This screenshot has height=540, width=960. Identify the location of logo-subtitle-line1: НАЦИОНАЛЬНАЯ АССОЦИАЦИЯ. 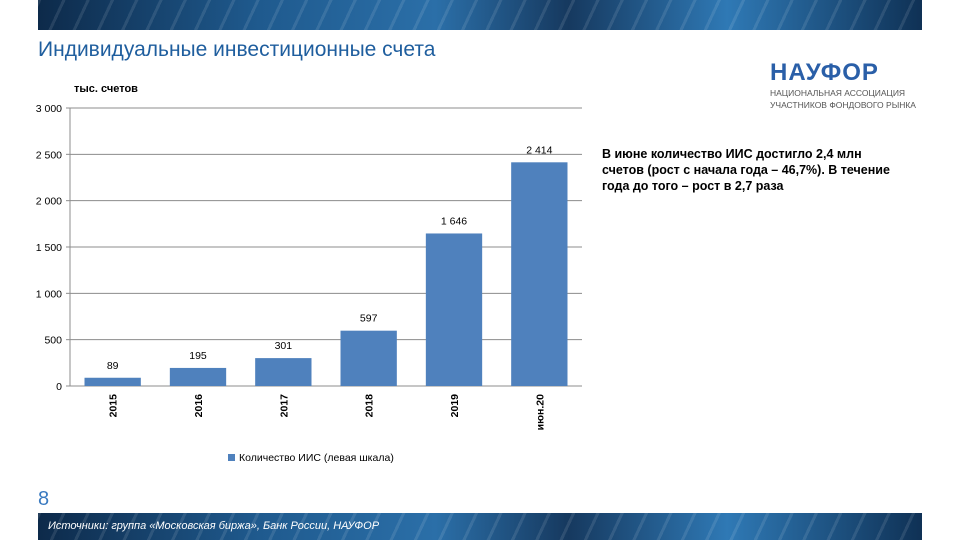
(838, 93).